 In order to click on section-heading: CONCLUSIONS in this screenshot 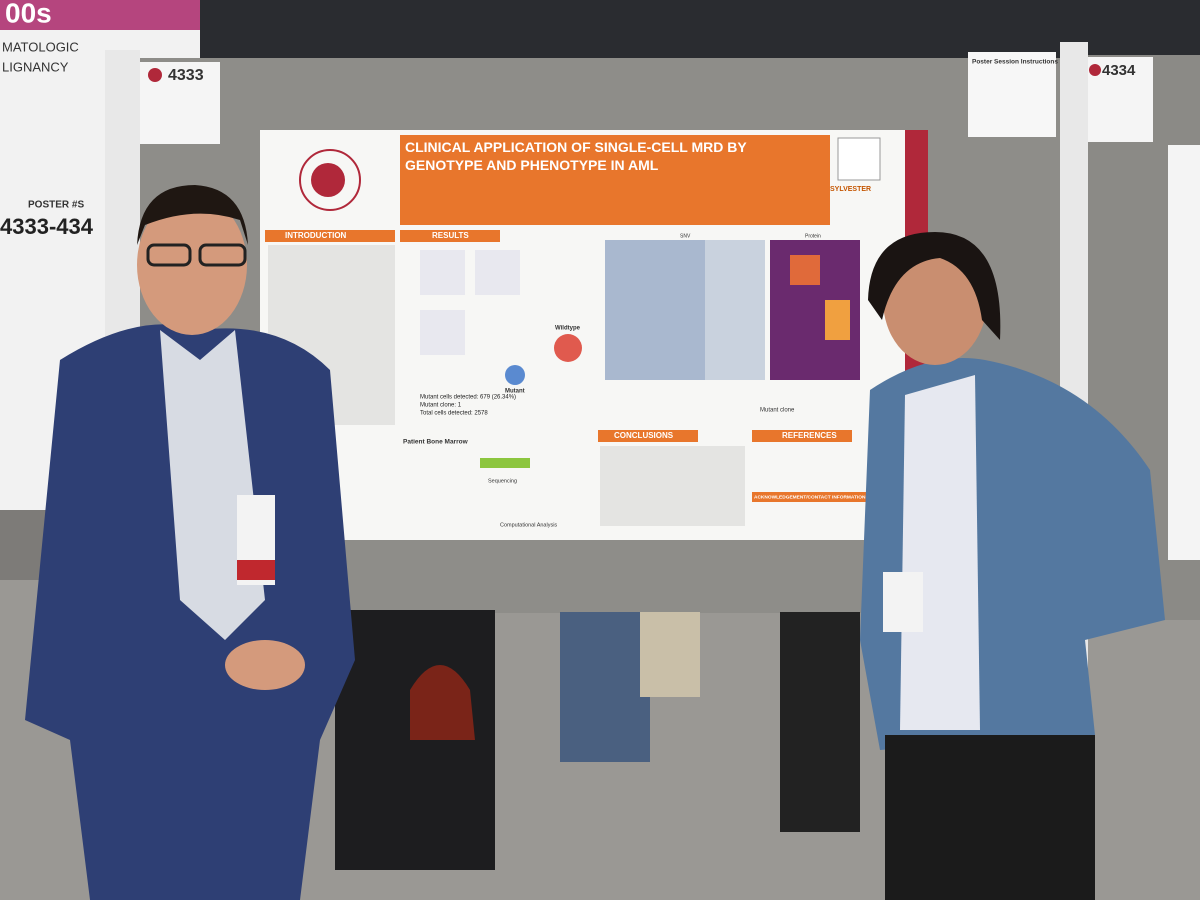, I will do `click(644, 435)`.